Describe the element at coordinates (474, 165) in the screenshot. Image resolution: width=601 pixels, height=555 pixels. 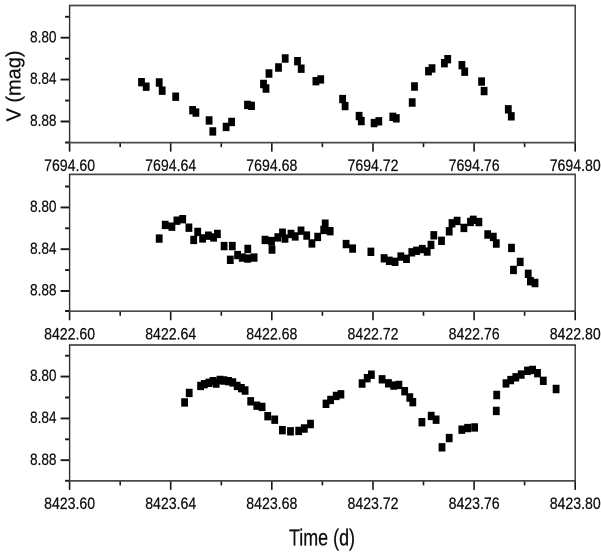
I see `svg-text: 7694.76` at that location.